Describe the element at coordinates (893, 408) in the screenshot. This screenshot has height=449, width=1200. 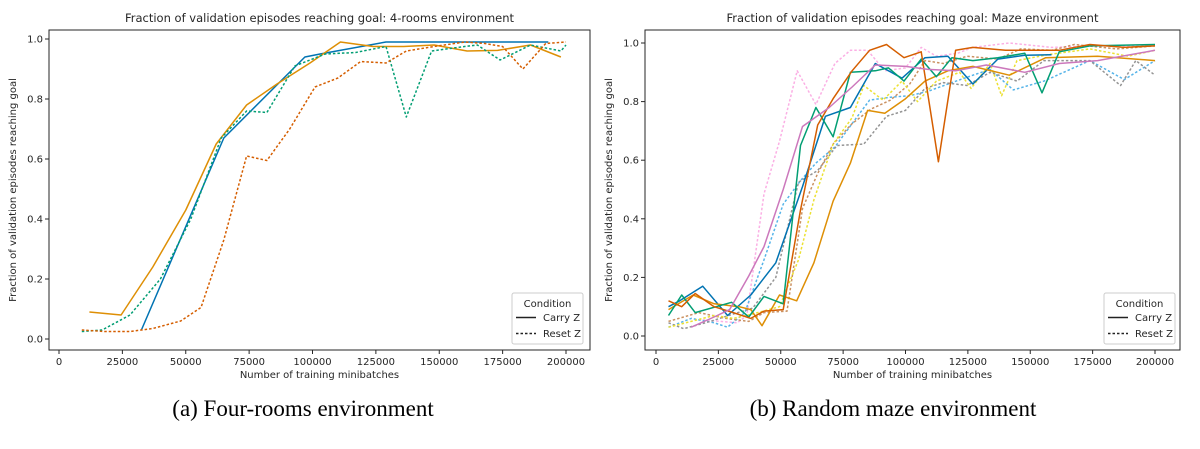
I see `caption-b: (b) Random maze environment` at that location.